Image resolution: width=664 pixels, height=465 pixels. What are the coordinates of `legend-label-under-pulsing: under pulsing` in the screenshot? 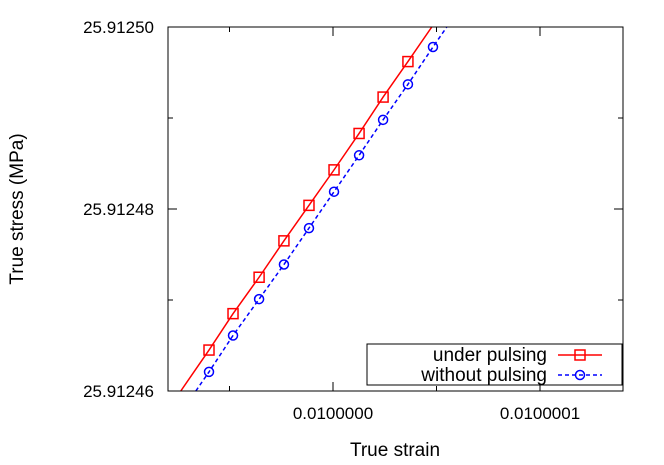 It's located at (490, 355).